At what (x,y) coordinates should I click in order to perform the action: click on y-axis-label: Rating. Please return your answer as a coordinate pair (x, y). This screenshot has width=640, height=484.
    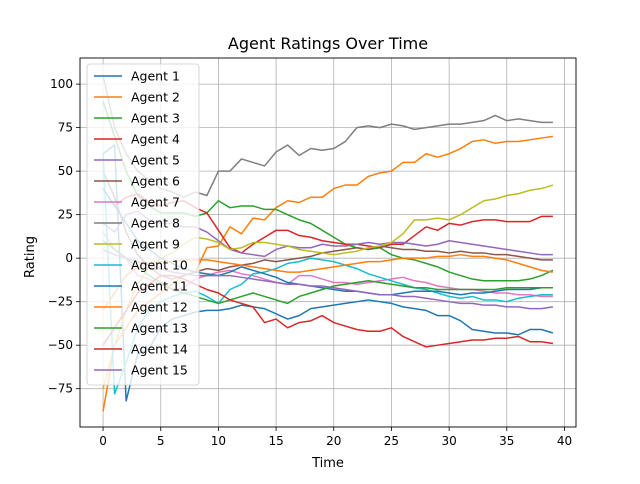
    Looking at the image, I should click on (30, 257).